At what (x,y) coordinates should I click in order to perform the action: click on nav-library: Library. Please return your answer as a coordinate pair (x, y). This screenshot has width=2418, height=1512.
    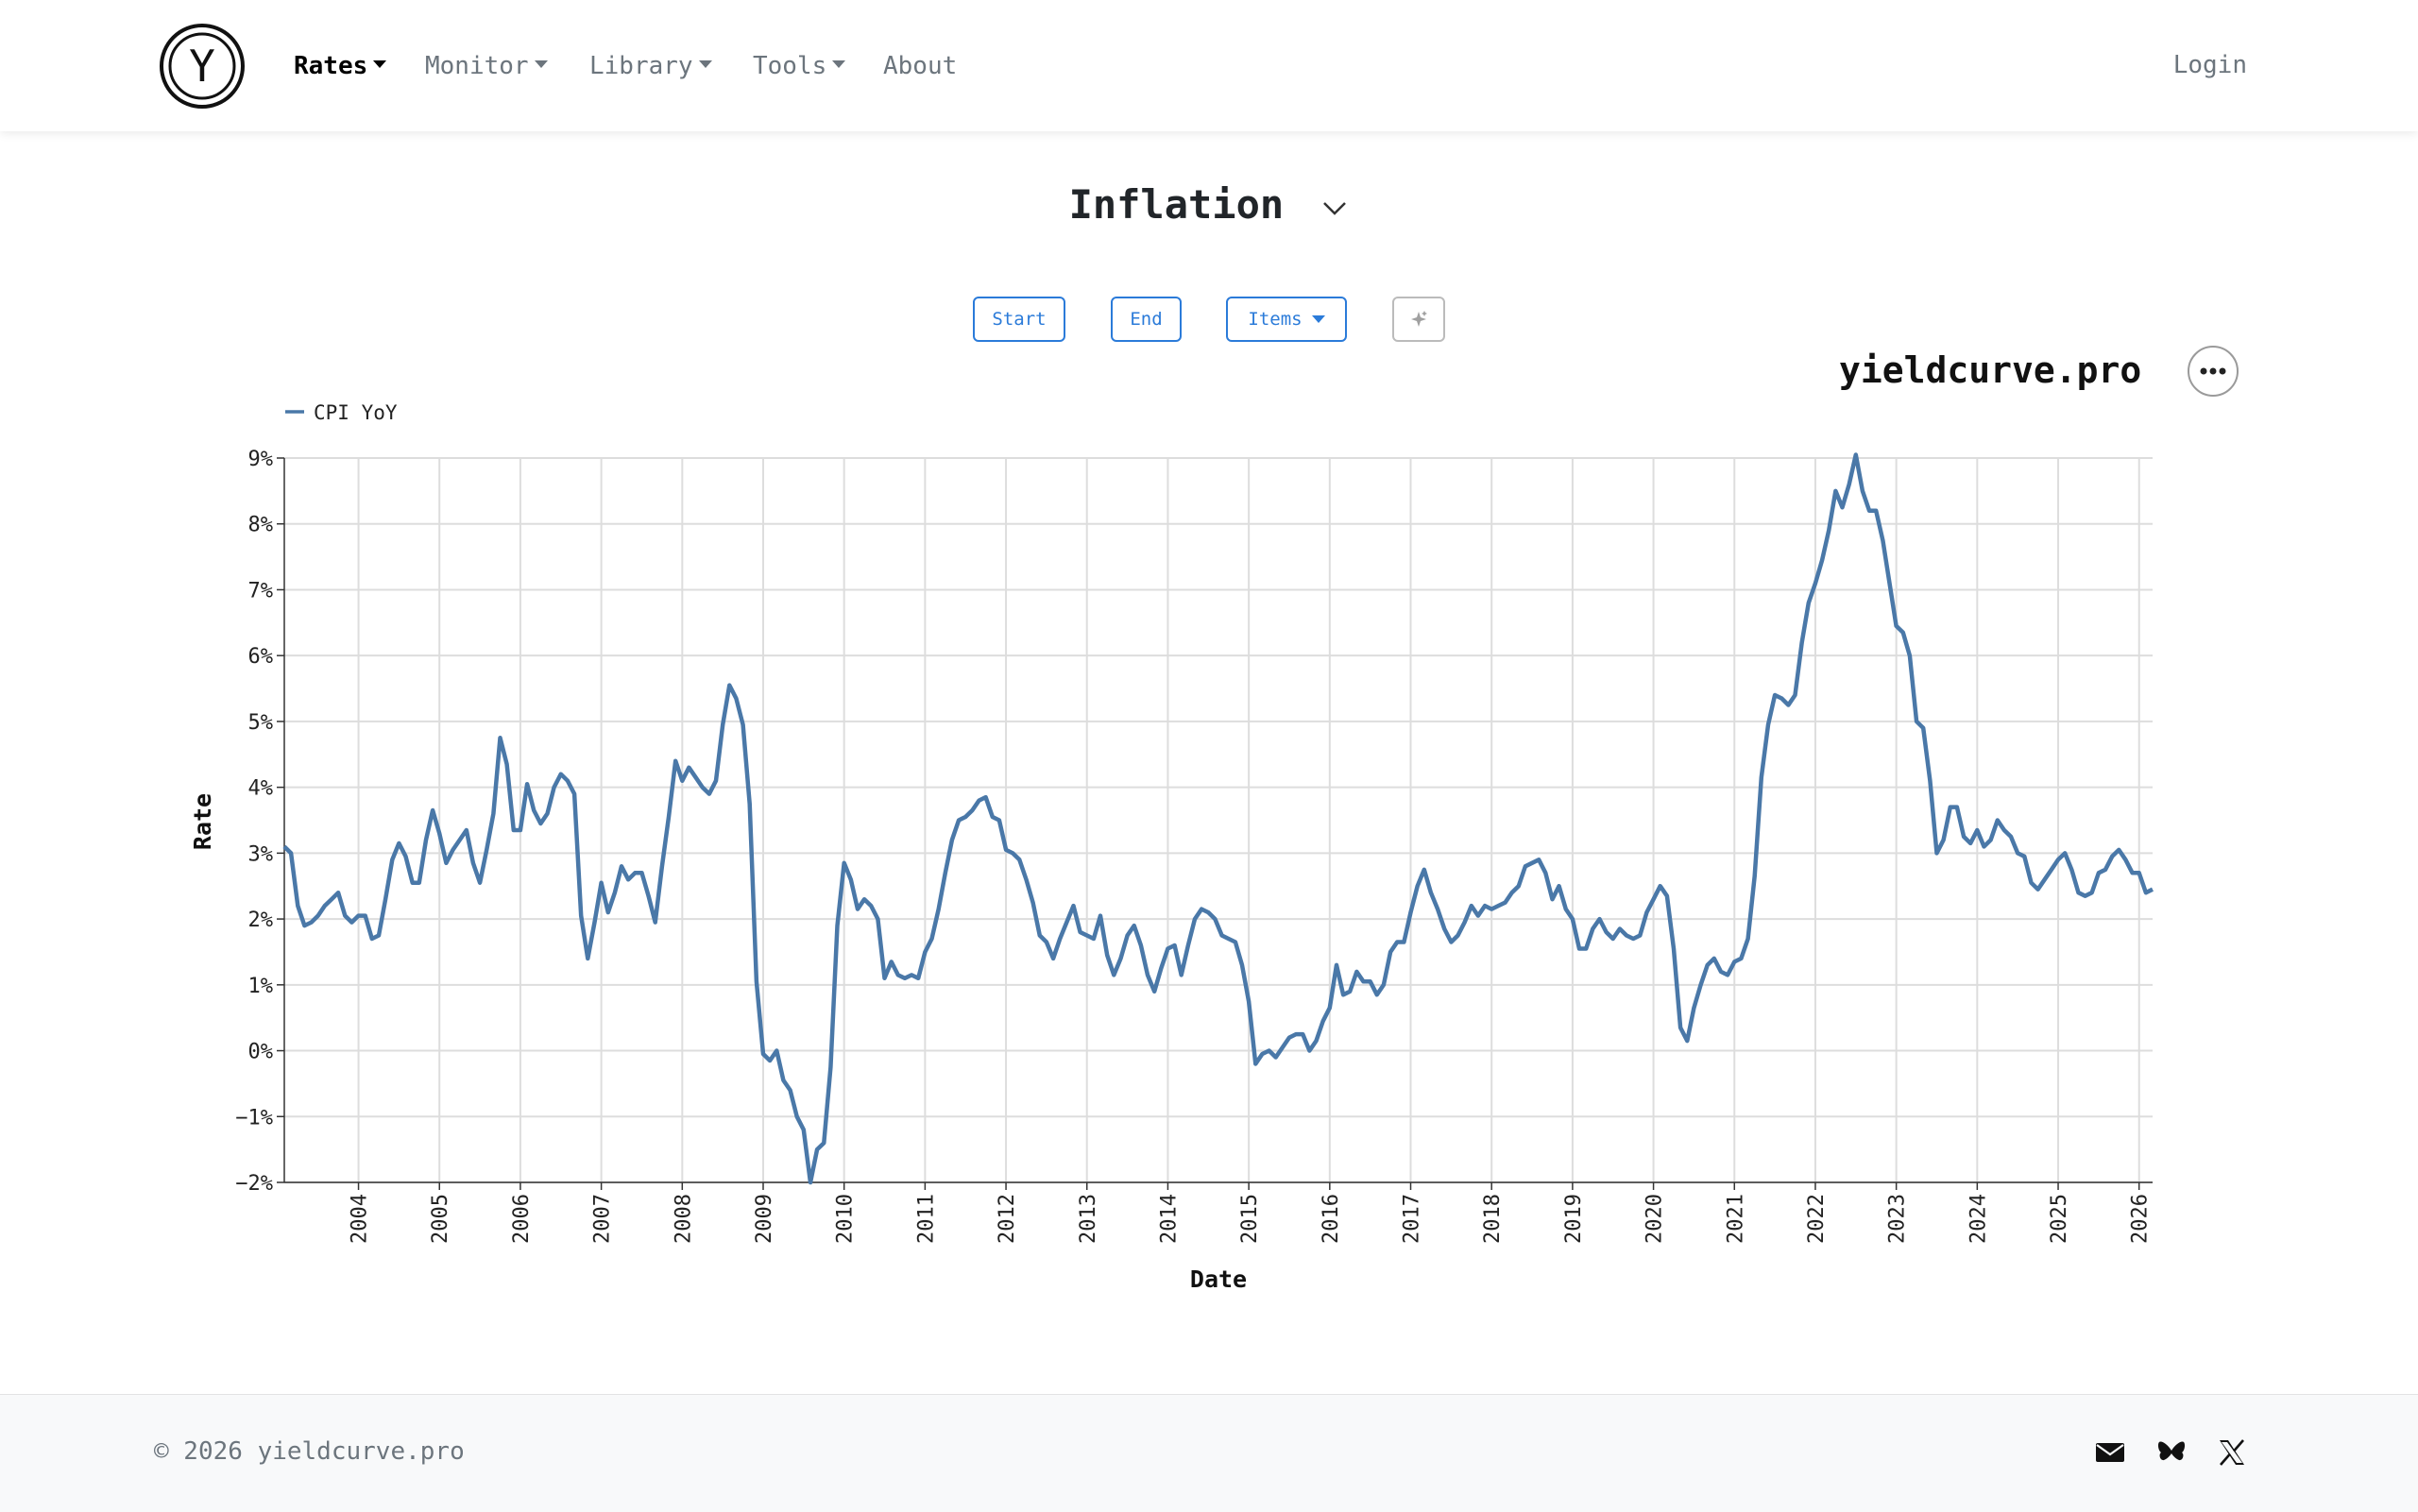
    Looking at the image, I should click on (650, 66).